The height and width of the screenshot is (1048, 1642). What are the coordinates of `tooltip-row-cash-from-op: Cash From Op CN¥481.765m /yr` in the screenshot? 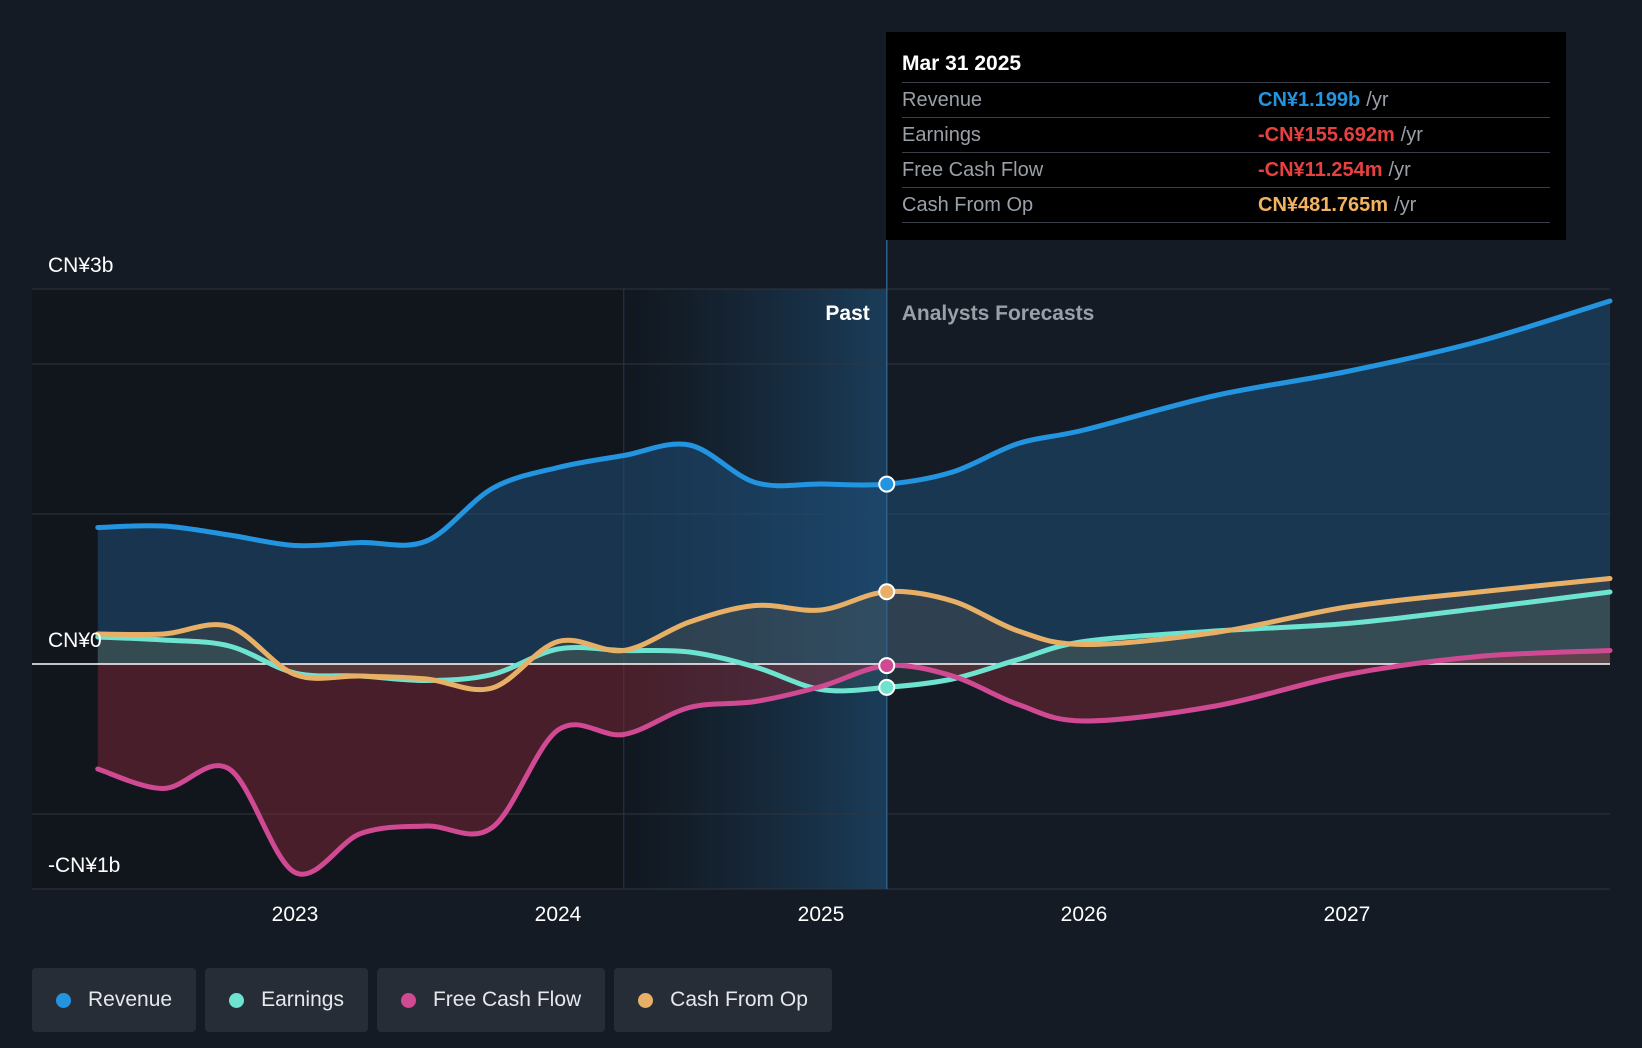 It's located at (1226, 205).